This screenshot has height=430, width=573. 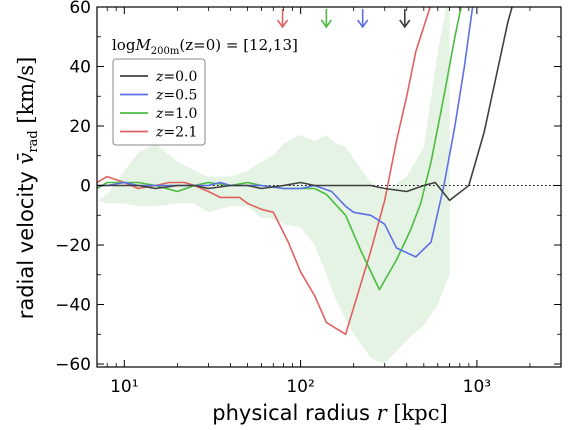 I want to click on y-tick-label: −20, so click(x=73, y=246).